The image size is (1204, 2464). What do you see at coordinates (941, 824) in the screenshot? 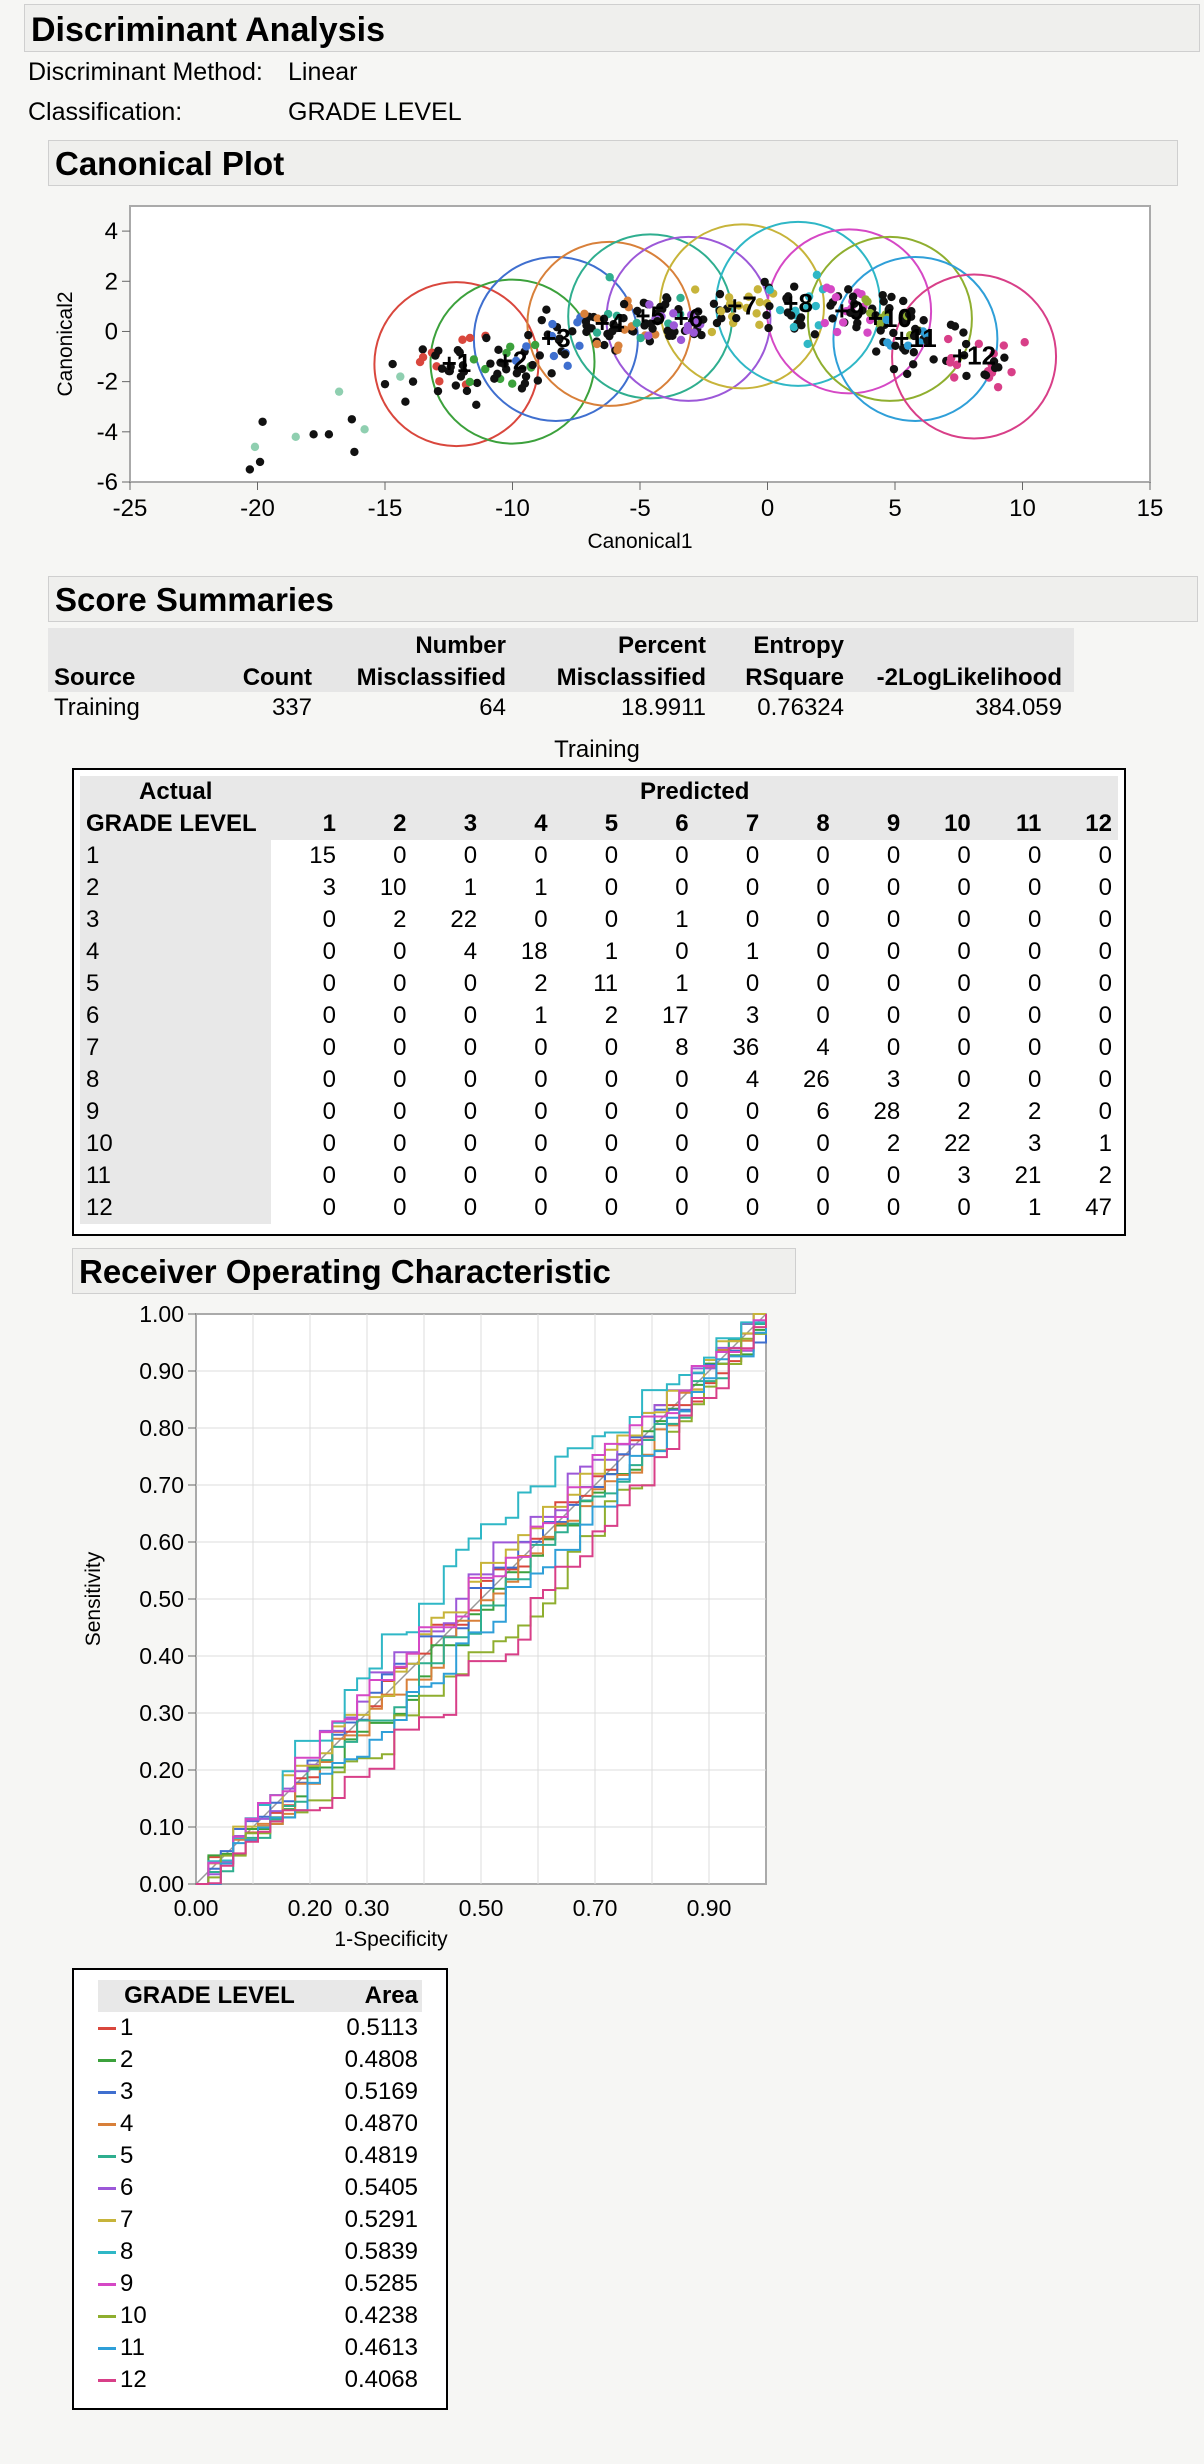
I see `predicted-col-10: 10` at bounding box center [941, 824].